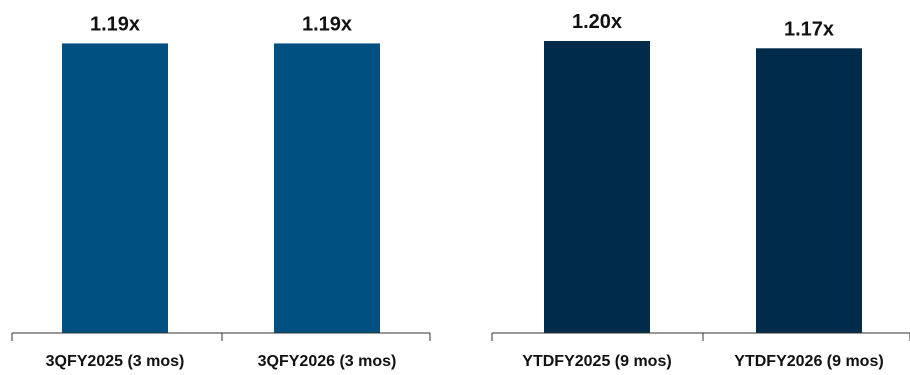 The width and height of the screenshot is (910, 375). What do you see at coordinates (596, 361) in the screenshot?
I see `x-tick-label-2-1: YTDFY2025 (9 mos)` at bounding box center [596, 361].